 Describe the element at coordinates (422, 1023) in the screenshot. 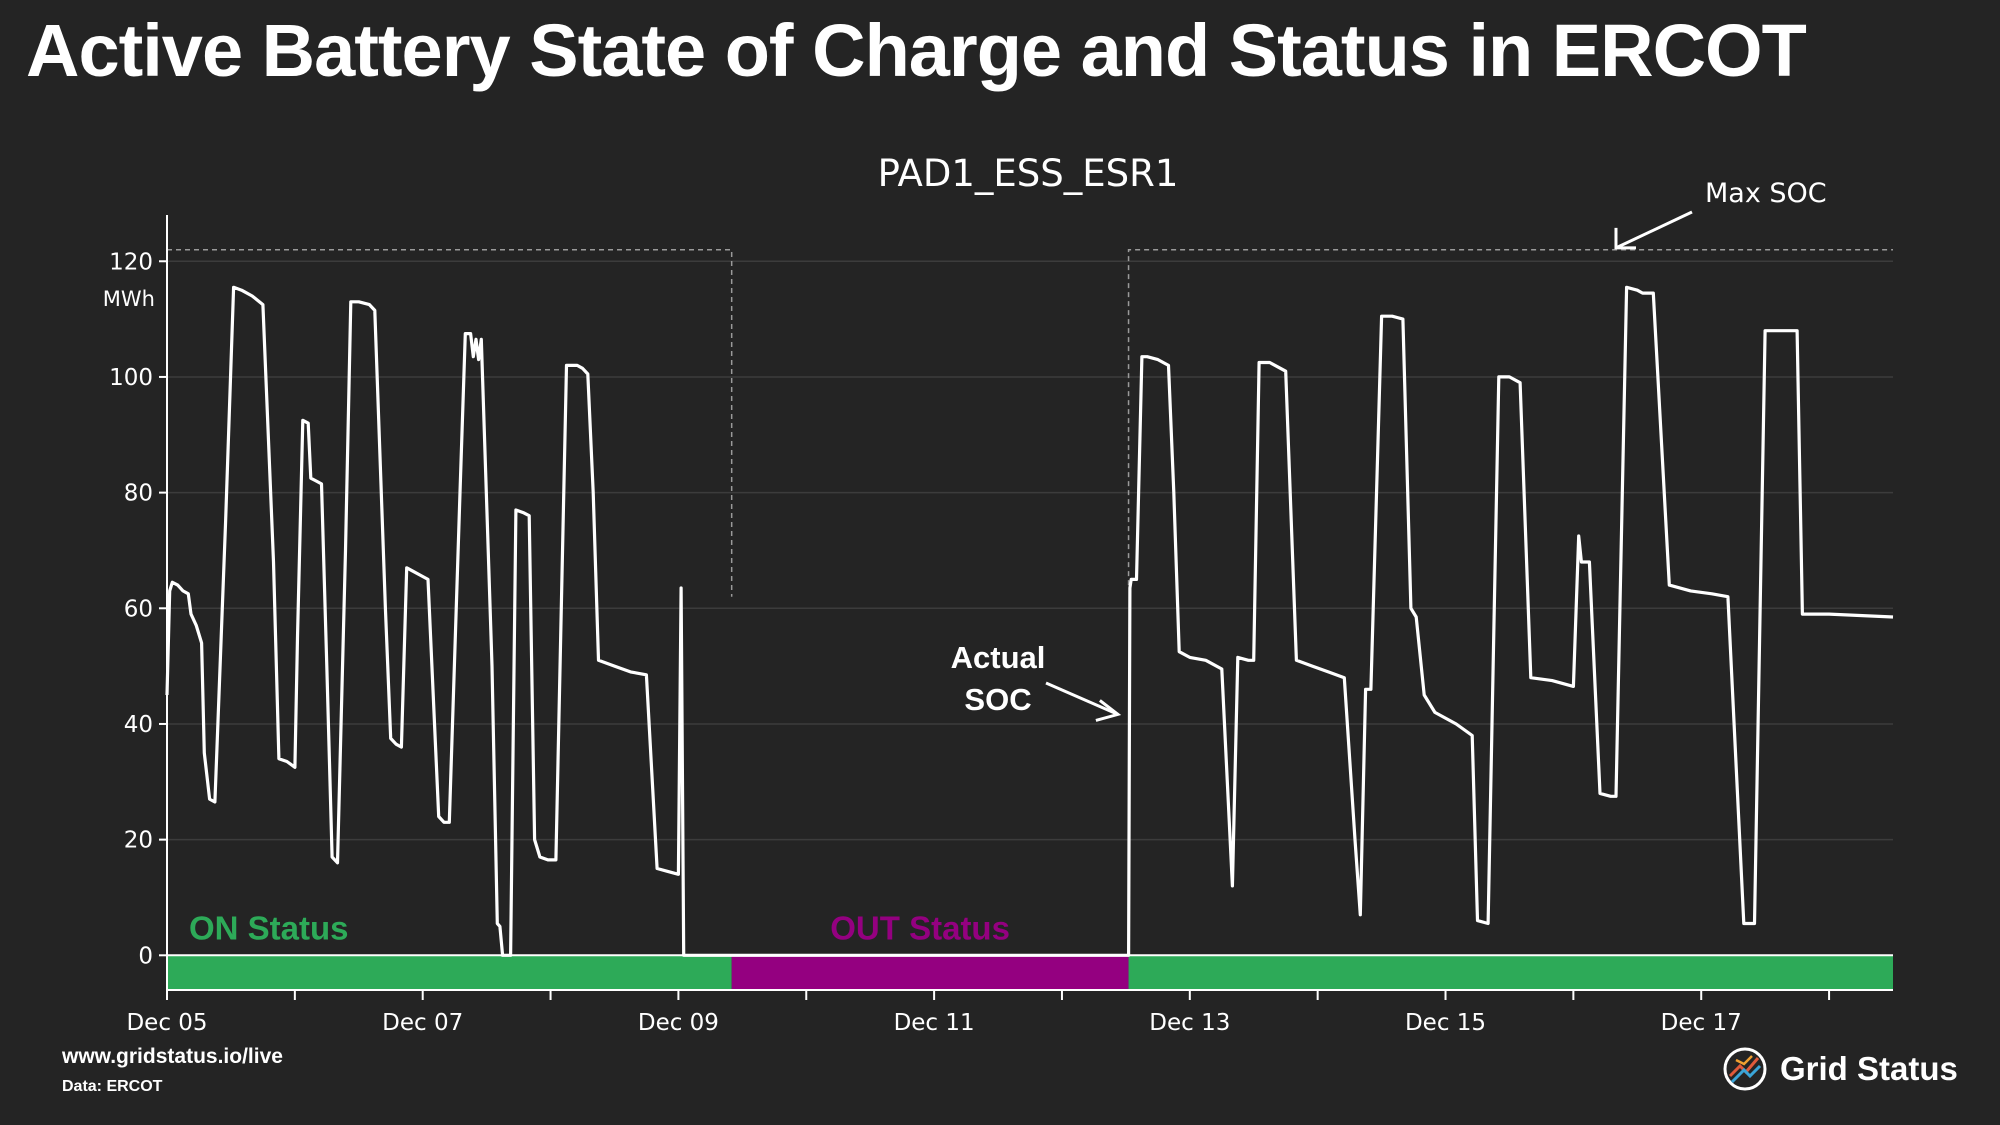

I see `x-tick-label: Dec 07` at that location.